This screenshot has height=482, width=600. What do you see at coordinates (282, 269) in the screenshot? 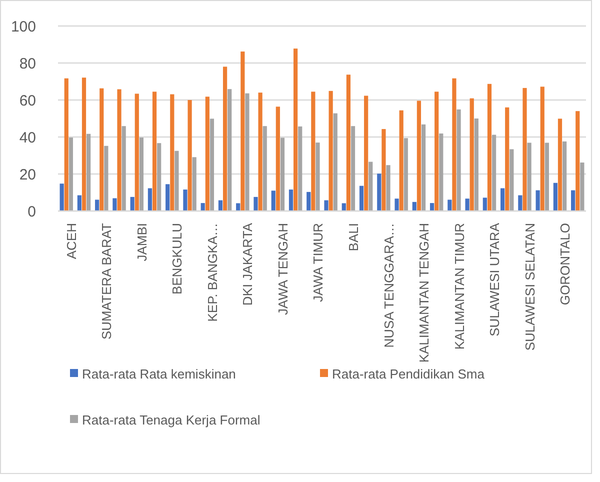
I see `x-tick-label: JAWA TENGAH` at bounding box center [282, 269].